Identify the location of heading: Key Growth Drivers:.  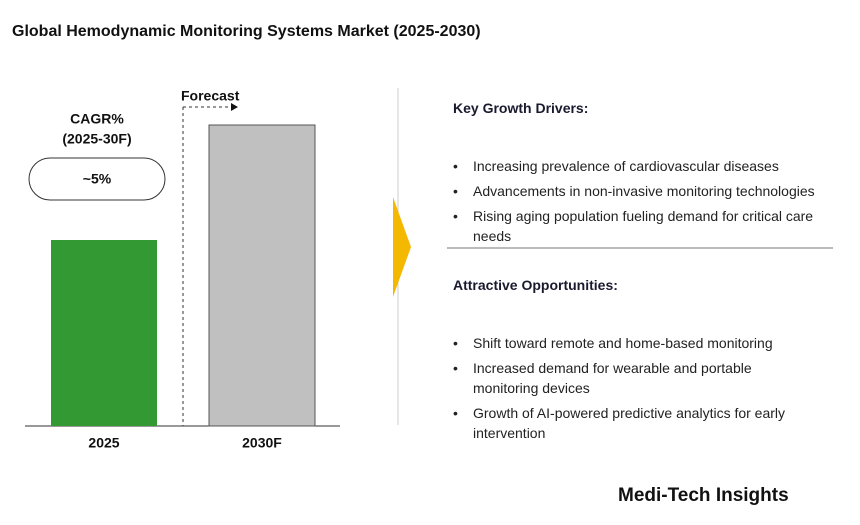
(521, 108).